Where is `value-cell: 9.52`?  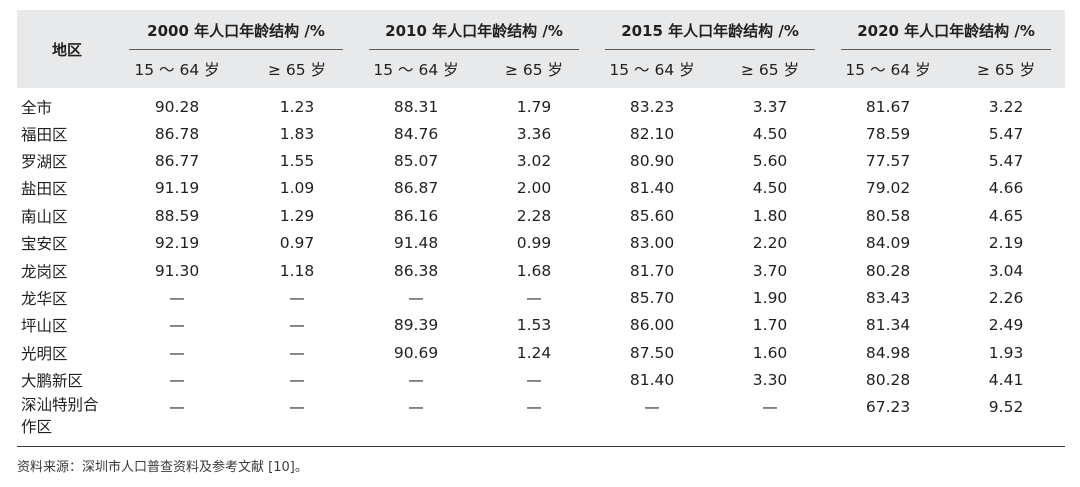 value-cell: 9.52 is located at coordinates (1006, 406).